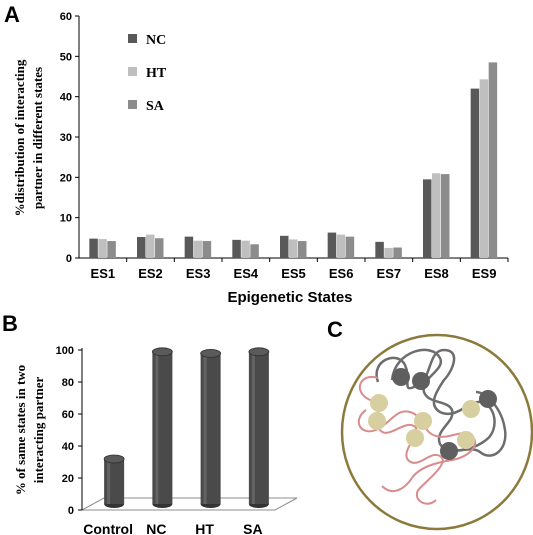 The height and width of the screenshot is (535, 533). I want to click on chart-a-ytick-label: 30, so click(66, 138).